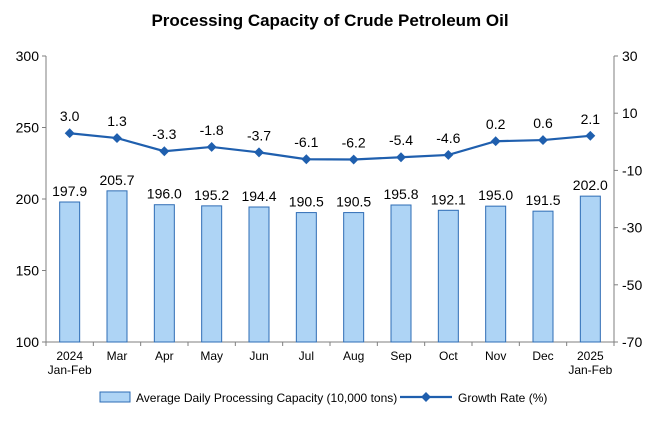 The width and height of the screenshot is (660, 440). I want to click on growth-rate-value-label: -1.8, so click(212, 130).